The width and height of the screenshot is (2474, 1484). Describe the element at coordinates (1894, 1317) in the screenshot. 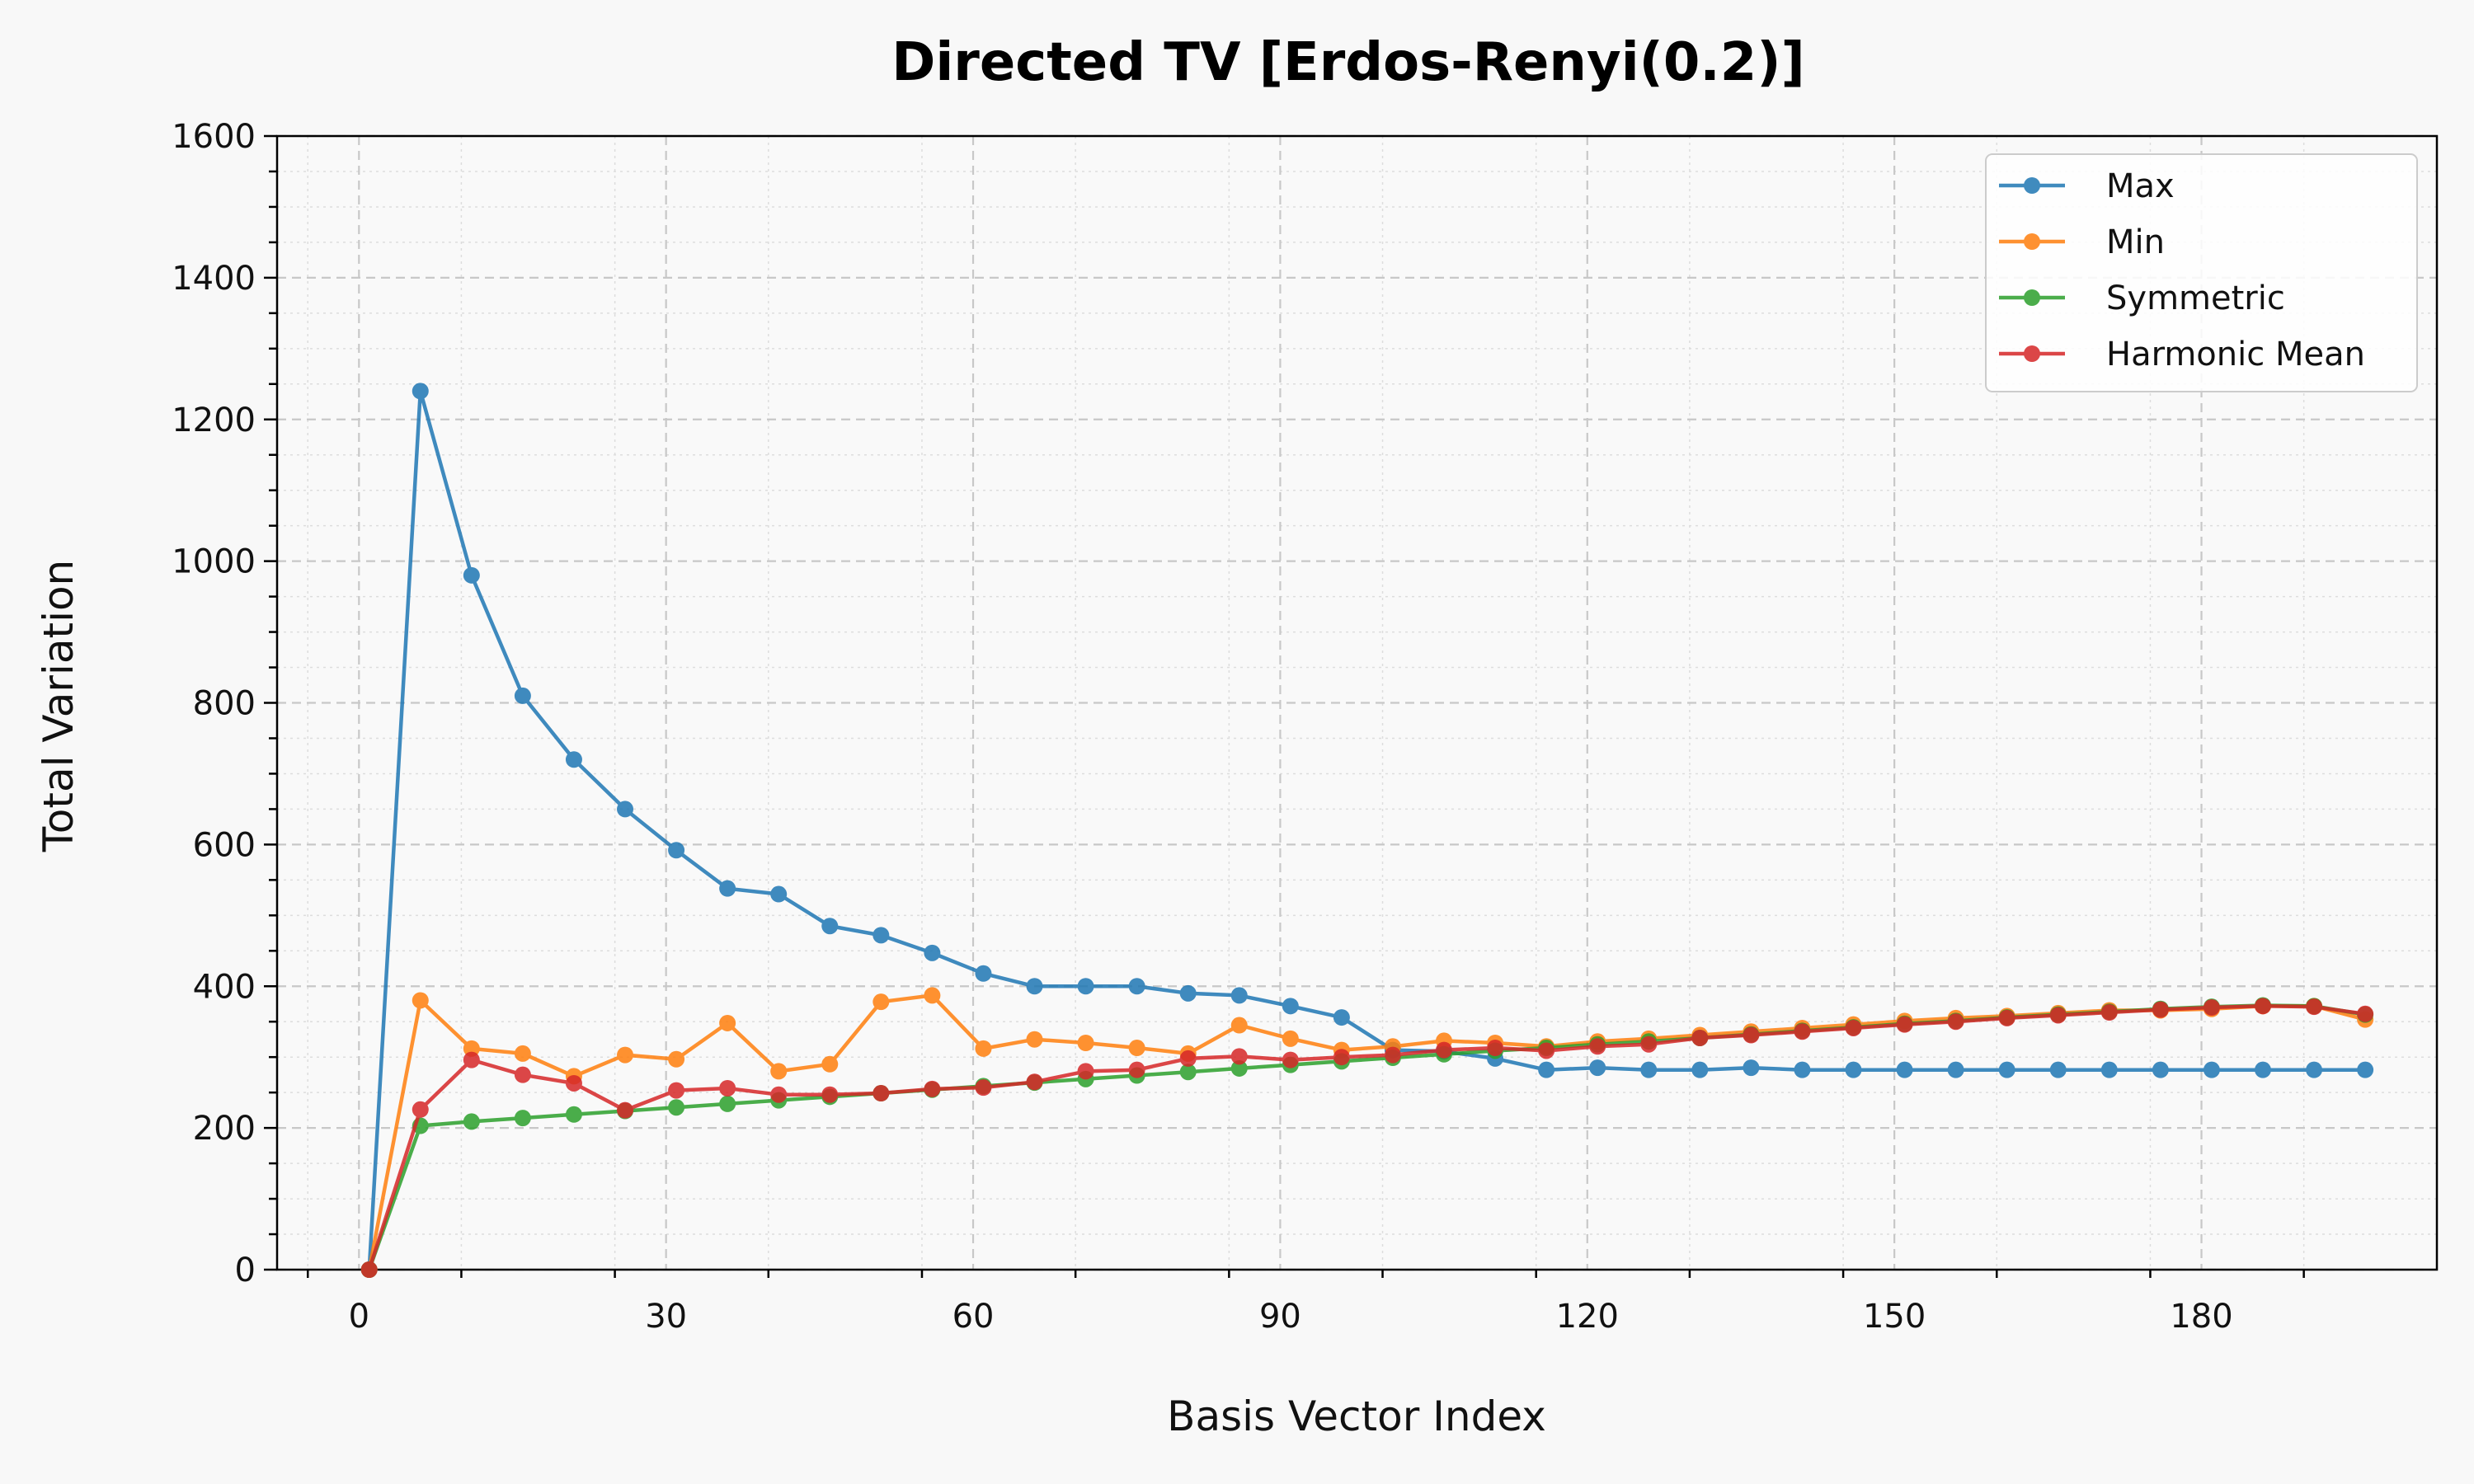

I see `x-tick-label: 150` at that location.